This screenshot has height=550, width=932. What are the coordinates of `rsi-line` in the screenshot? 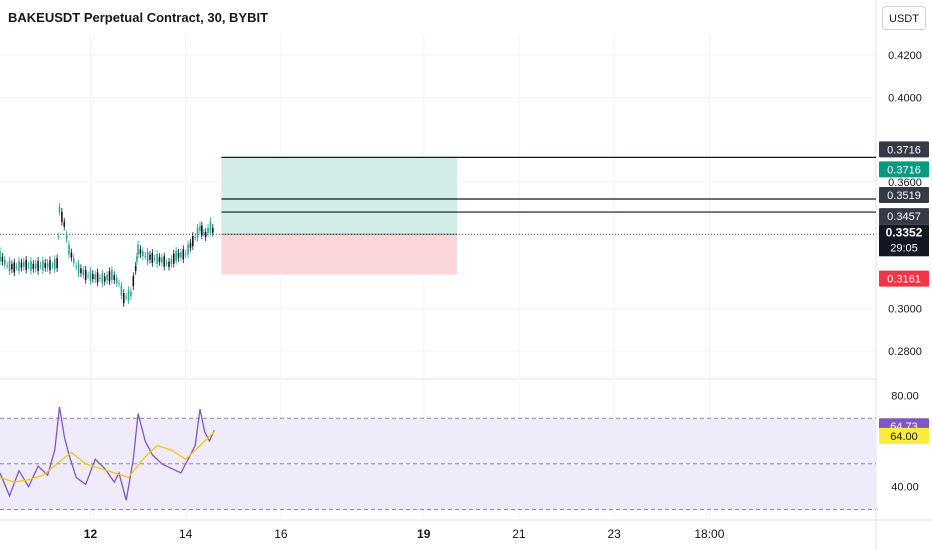 It's located at (107, 453).